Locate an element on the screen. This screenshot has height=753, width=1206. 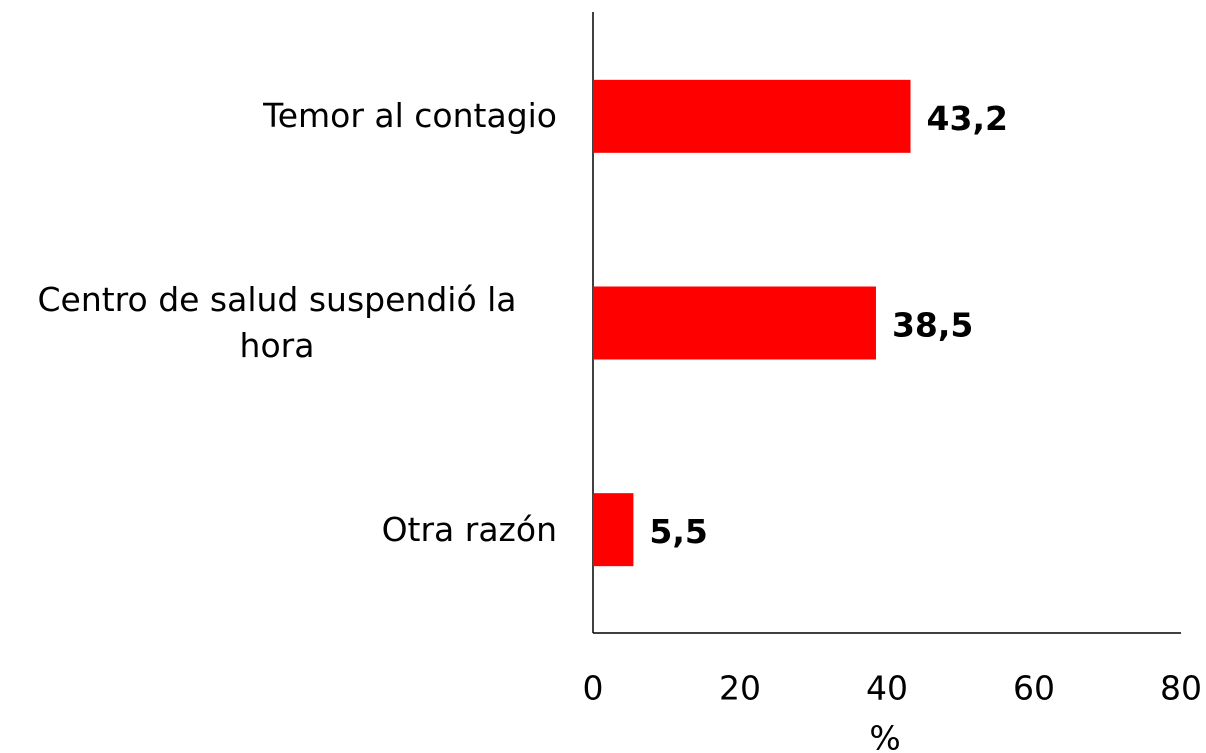
x-tick-label: 60 is located at coordinates (1034, 688).